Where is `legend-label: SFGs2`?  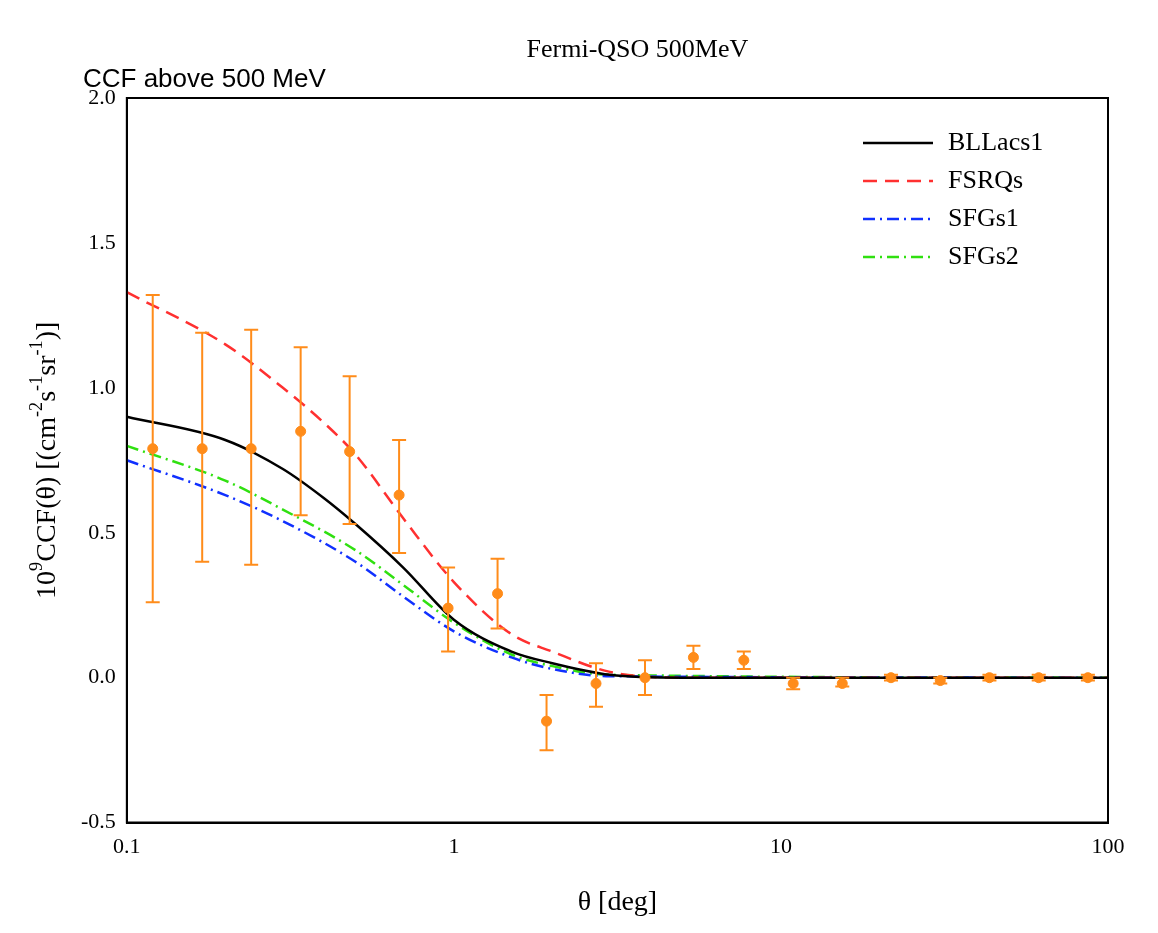
legend-label: SFGs2 is located at coordinates (983, 255).